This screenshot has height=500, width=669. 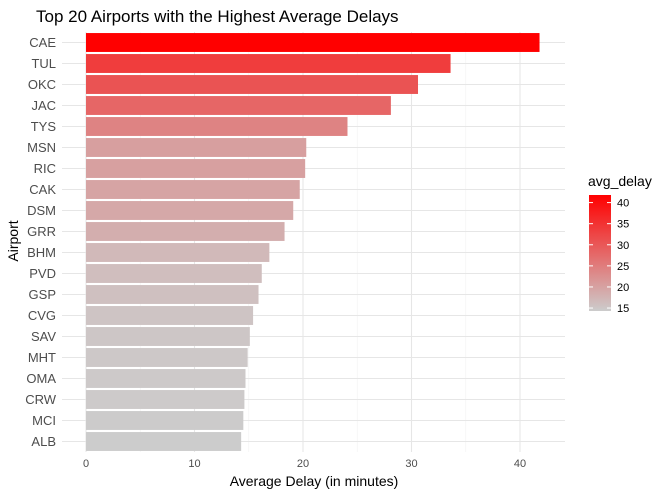 I want to click on bar-okc, so click(x=252, y=84).